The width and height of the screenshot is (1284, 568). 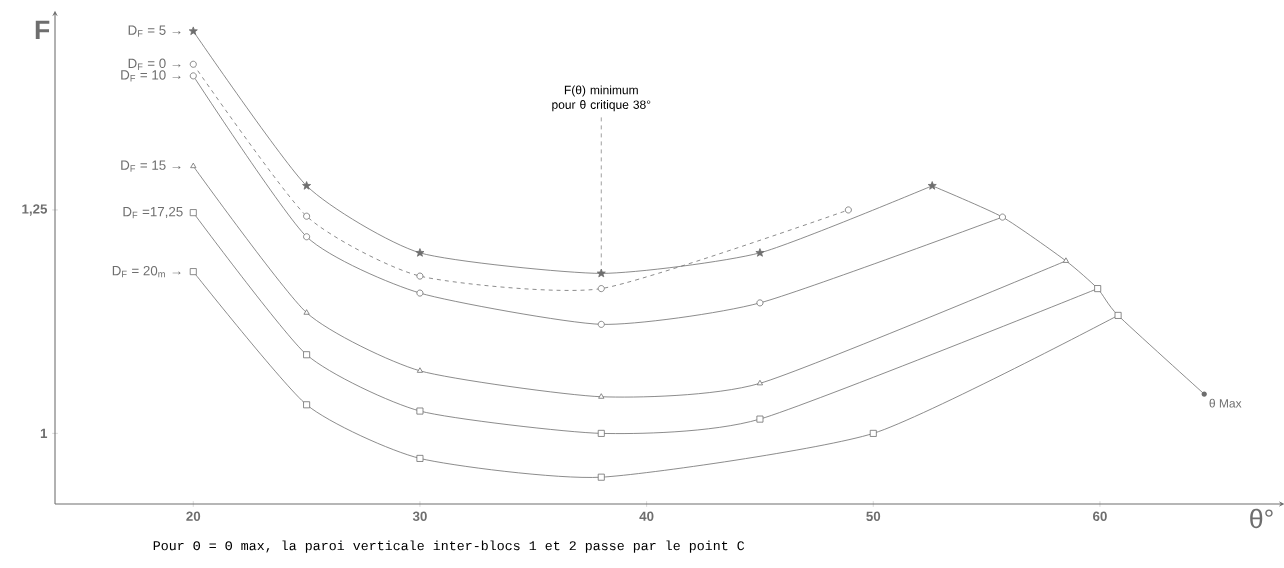 What do you see at coordinates (146, 271) in the screenshot?
I see `series-label: D$_{F}$ = 20$_{m}$ →` at bounding box center [146, 271].